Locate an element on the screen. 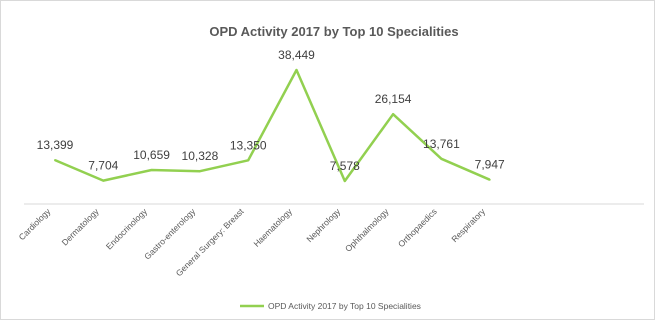 This screenshot has height=320, width=655. legend-label: OPD Activity 2017 by Top 10 Specialities is located at coordinates (344, 306).